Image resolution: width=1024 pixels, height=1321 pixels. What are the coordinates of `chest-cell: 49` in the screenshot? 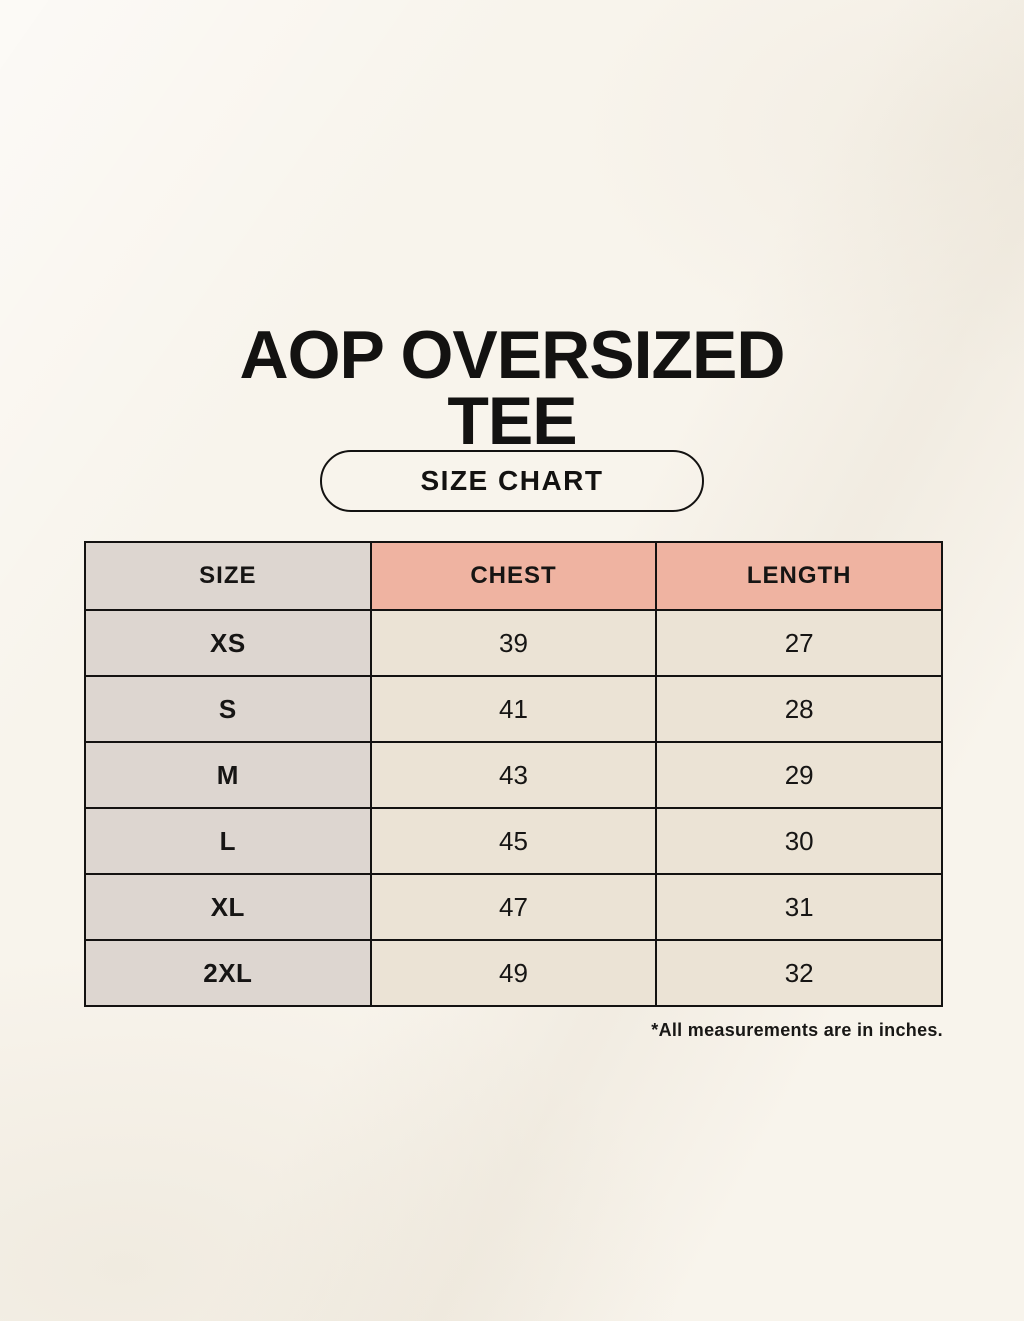 It's located at (513, 973).